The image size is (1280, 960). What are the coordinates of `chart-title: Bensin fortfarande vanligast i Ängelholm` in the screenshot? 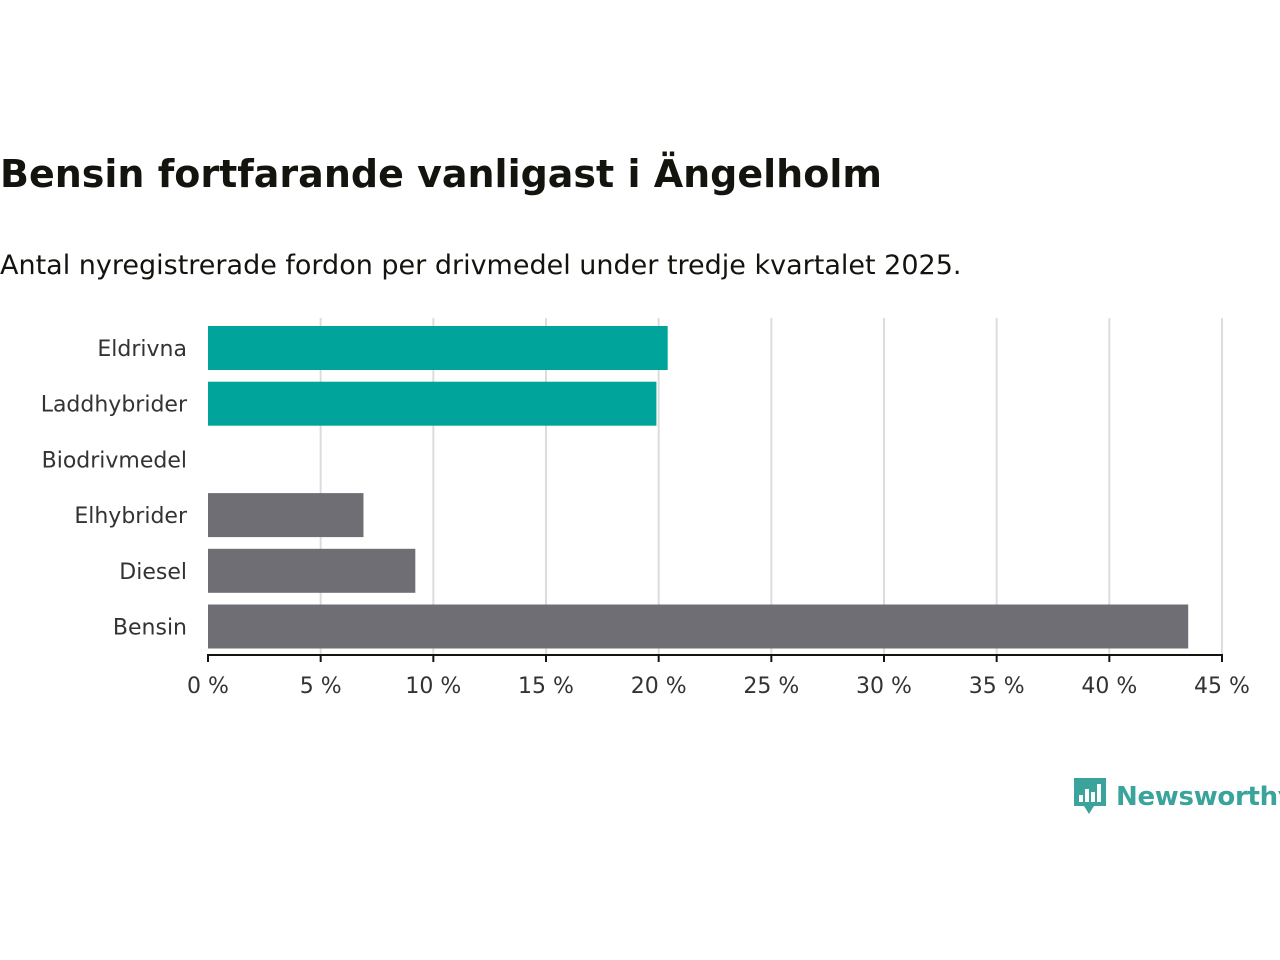 It's located at (441, 174).